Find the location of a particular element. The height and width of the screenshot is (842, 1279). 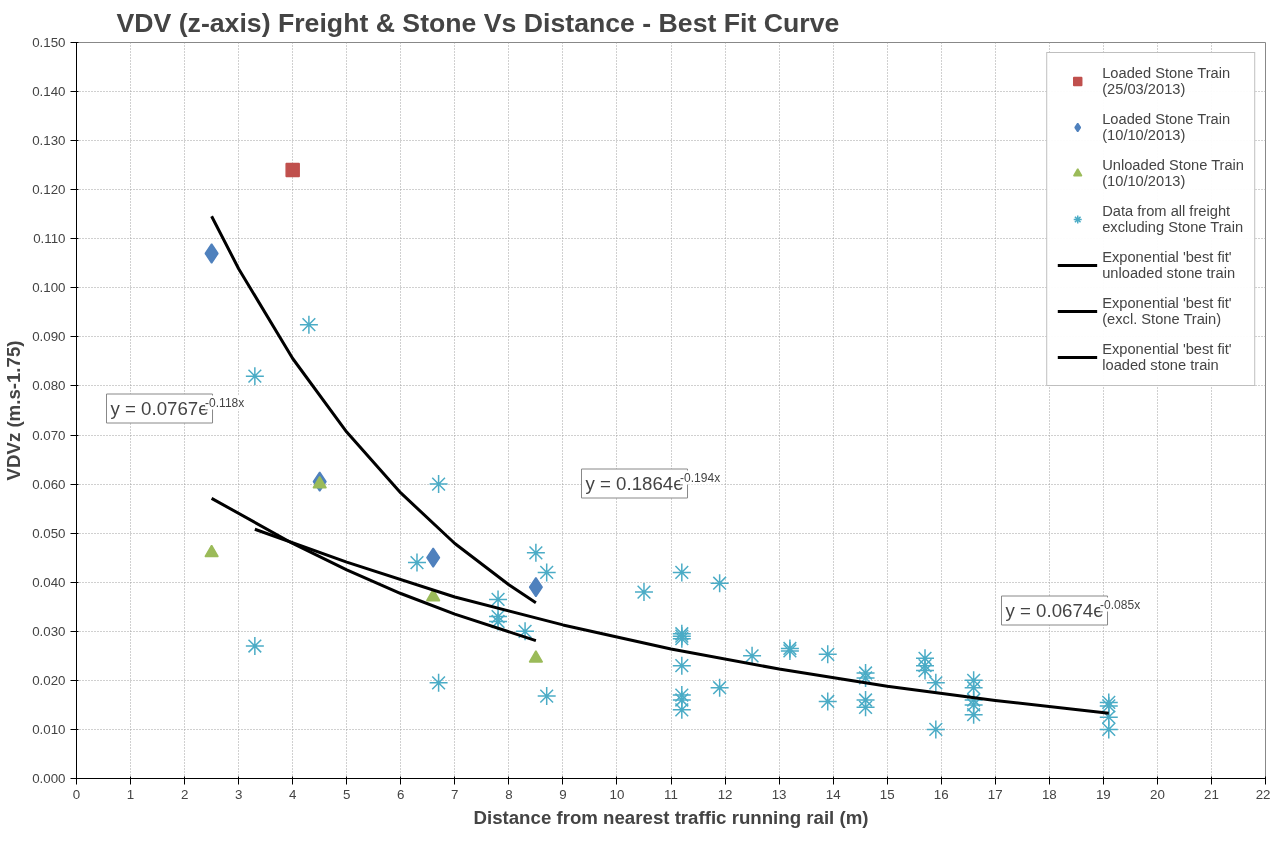

x-tick-label: 17 is located at coordinates (995, 794).